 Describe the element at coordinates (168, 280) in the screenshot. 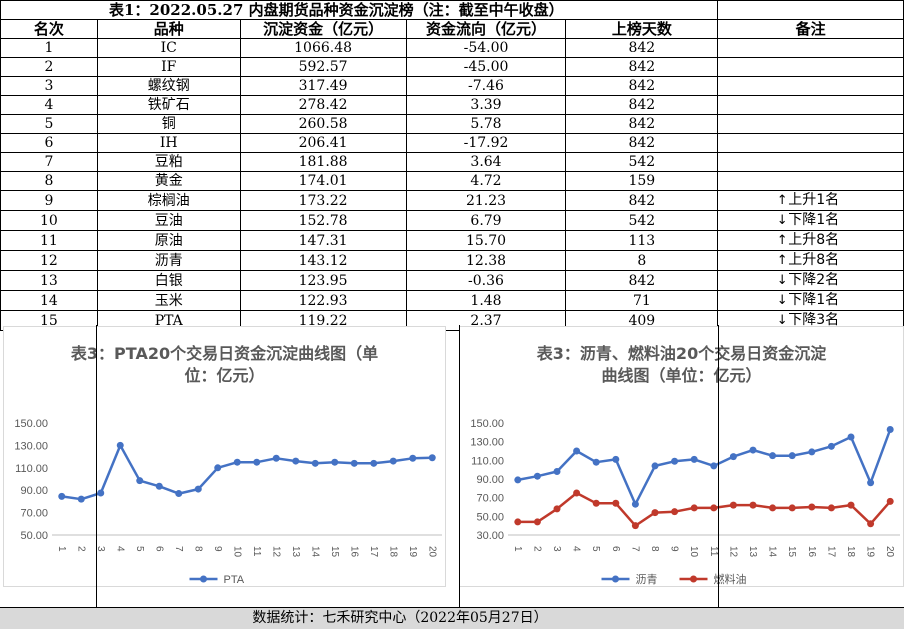

I see `product-cell: 白银` at that location.